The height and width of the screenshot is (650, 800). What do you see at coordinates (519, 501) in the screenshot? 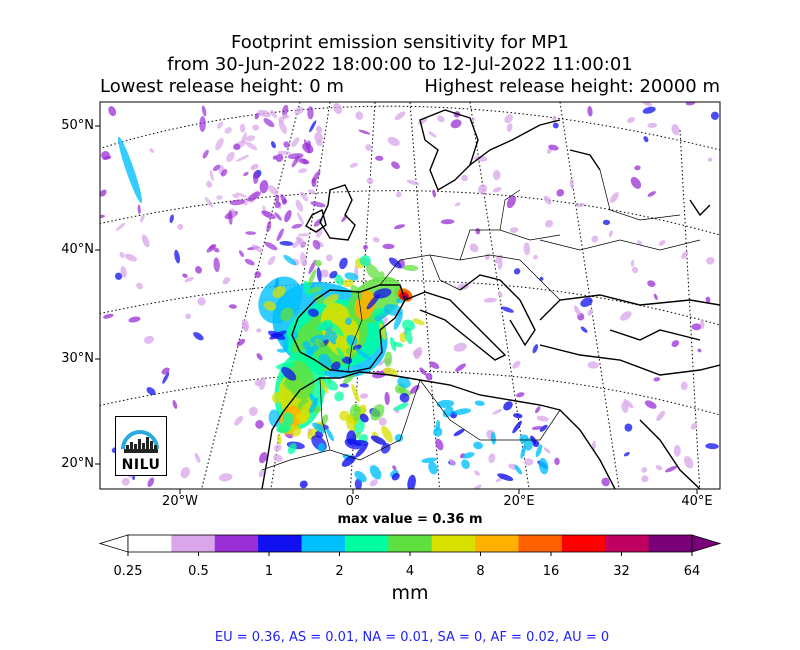
I see `lon-tick-label: 20°E` at bounding box center [519, 501].